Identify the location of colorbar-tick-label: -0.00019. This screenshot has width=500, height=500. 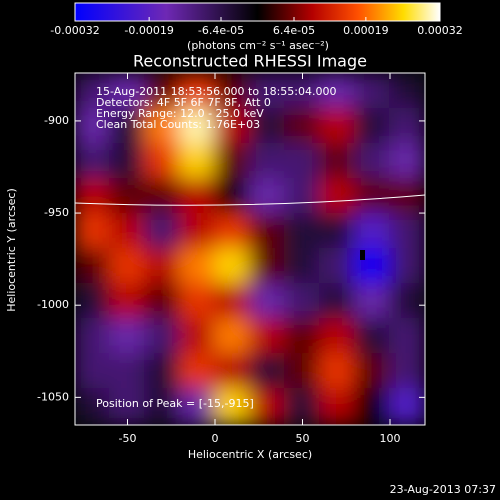
(148, 30).